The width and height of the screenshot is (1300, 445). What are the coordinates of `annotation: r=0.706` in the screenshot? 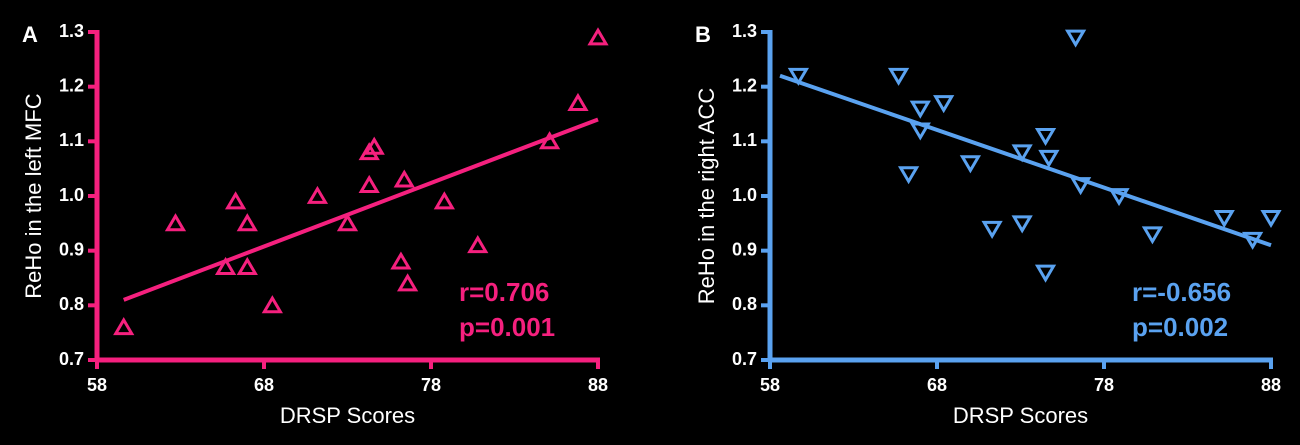 It's located at (504, 292).